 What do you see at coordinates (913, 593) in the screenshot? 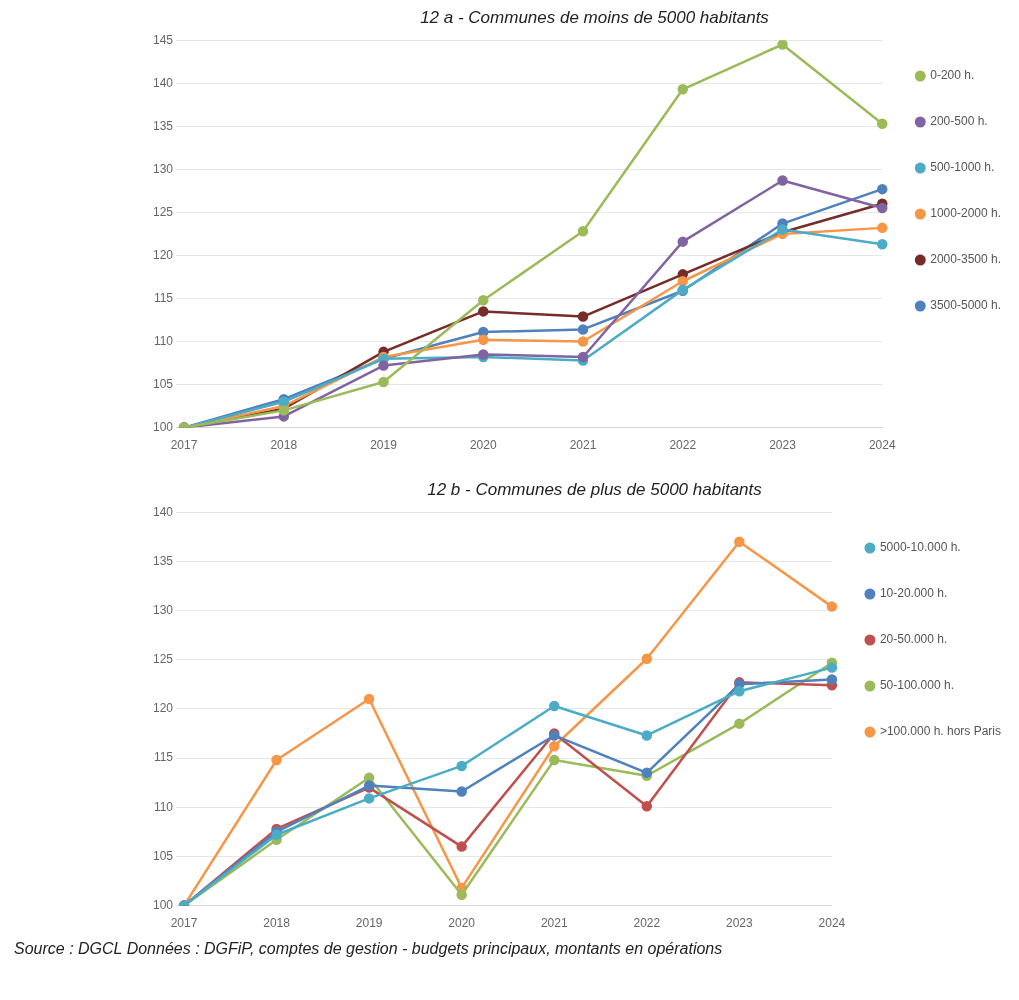
I see `legend-label: 10-20.000 h.` at bounding box center [913, 593].